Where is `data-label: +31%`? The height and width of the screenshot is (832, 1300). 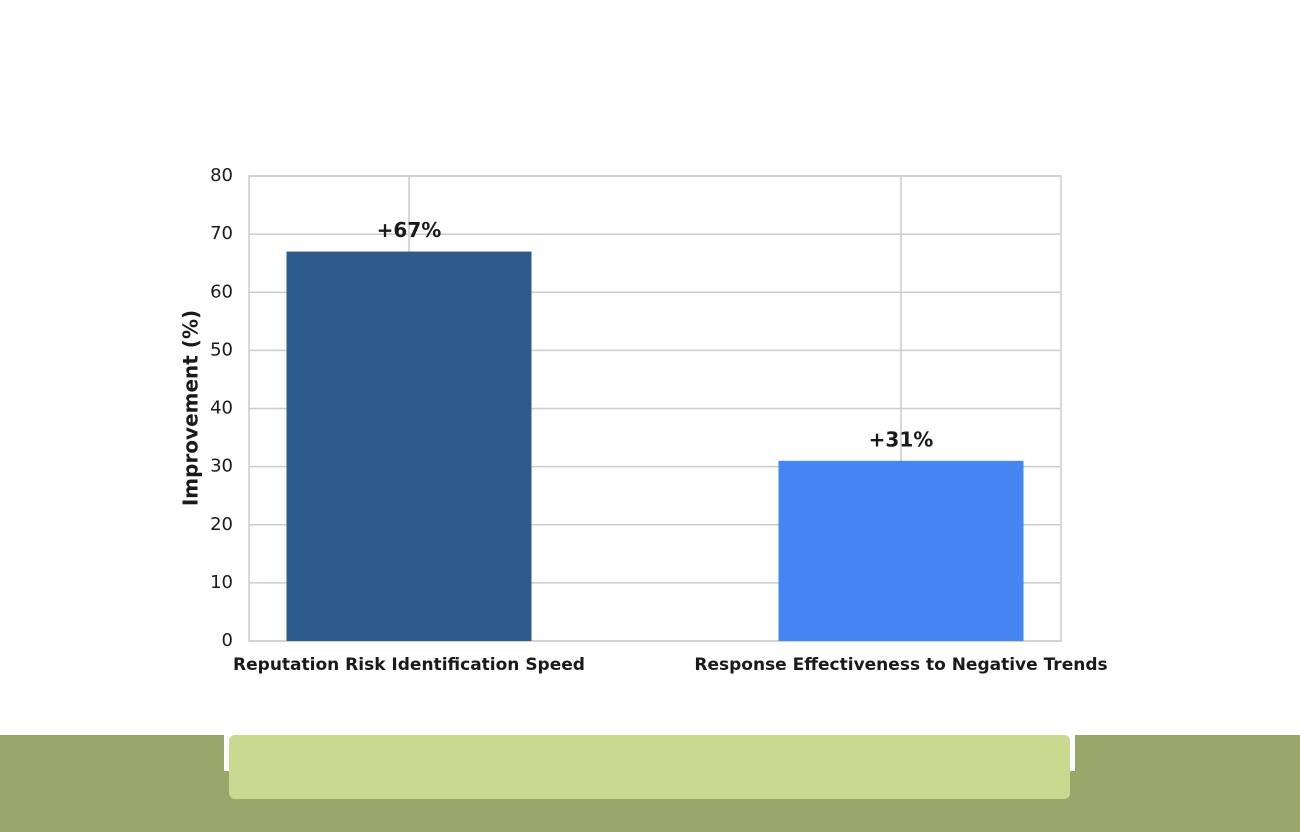
data-label: +31% is located at coordinates (901, 439).